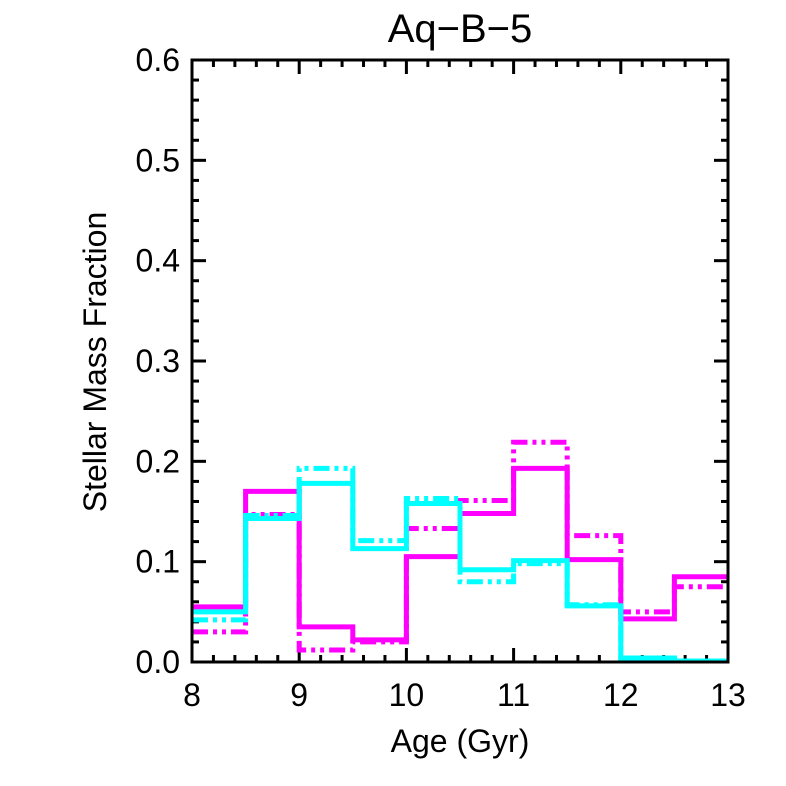  I want to click on x-tick-label: 13, so click(728, 695).